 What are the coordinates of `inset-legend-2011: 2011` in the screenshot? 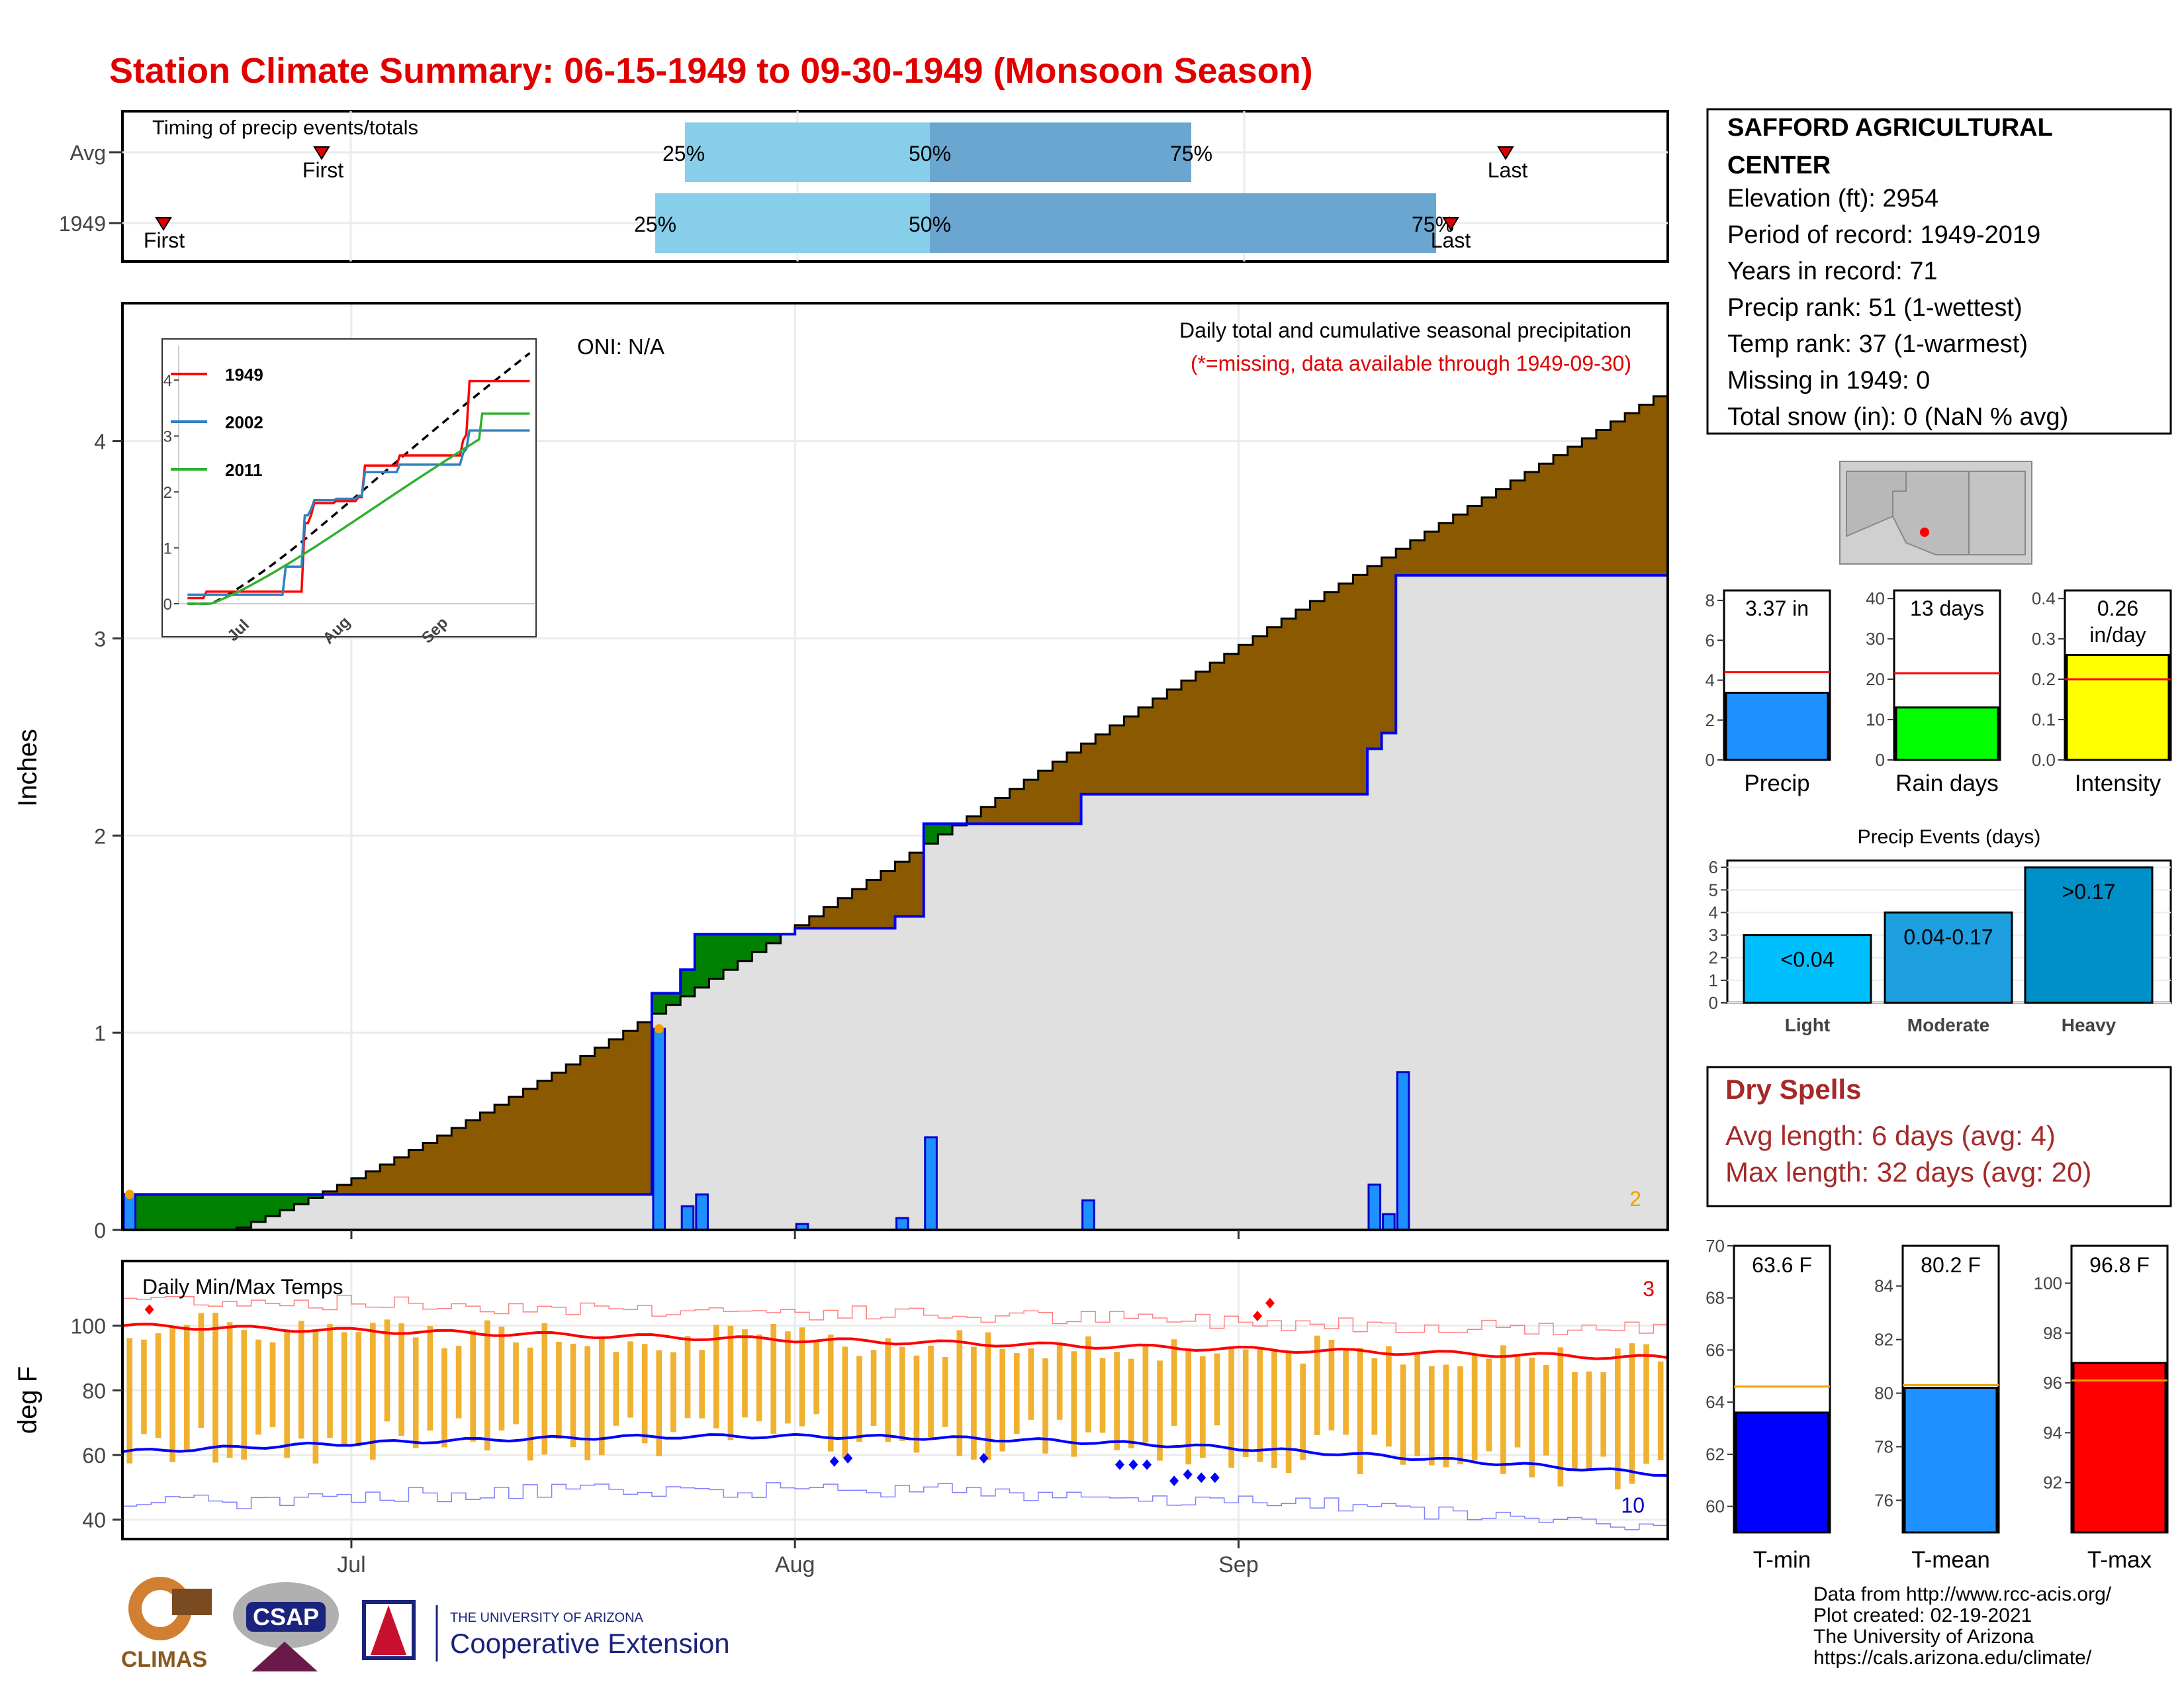 It's located at (244, 470).